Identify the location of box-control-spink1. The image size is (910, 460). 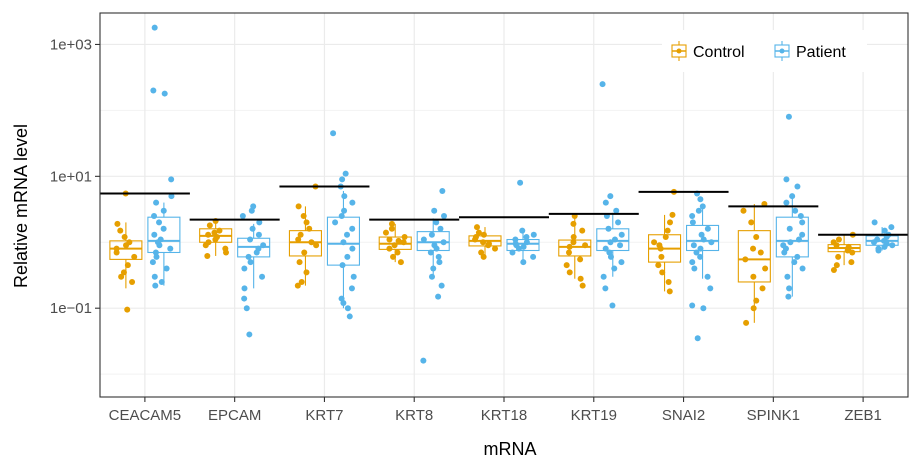
(754, 263).